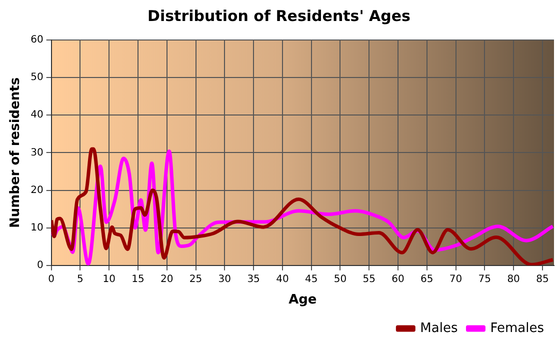 This screenshot has height=353, width=560. What do you see at coordinates (167, 279) in the screenshot?
I see `x-tick-label: 20` at bounding box center [167, 279].